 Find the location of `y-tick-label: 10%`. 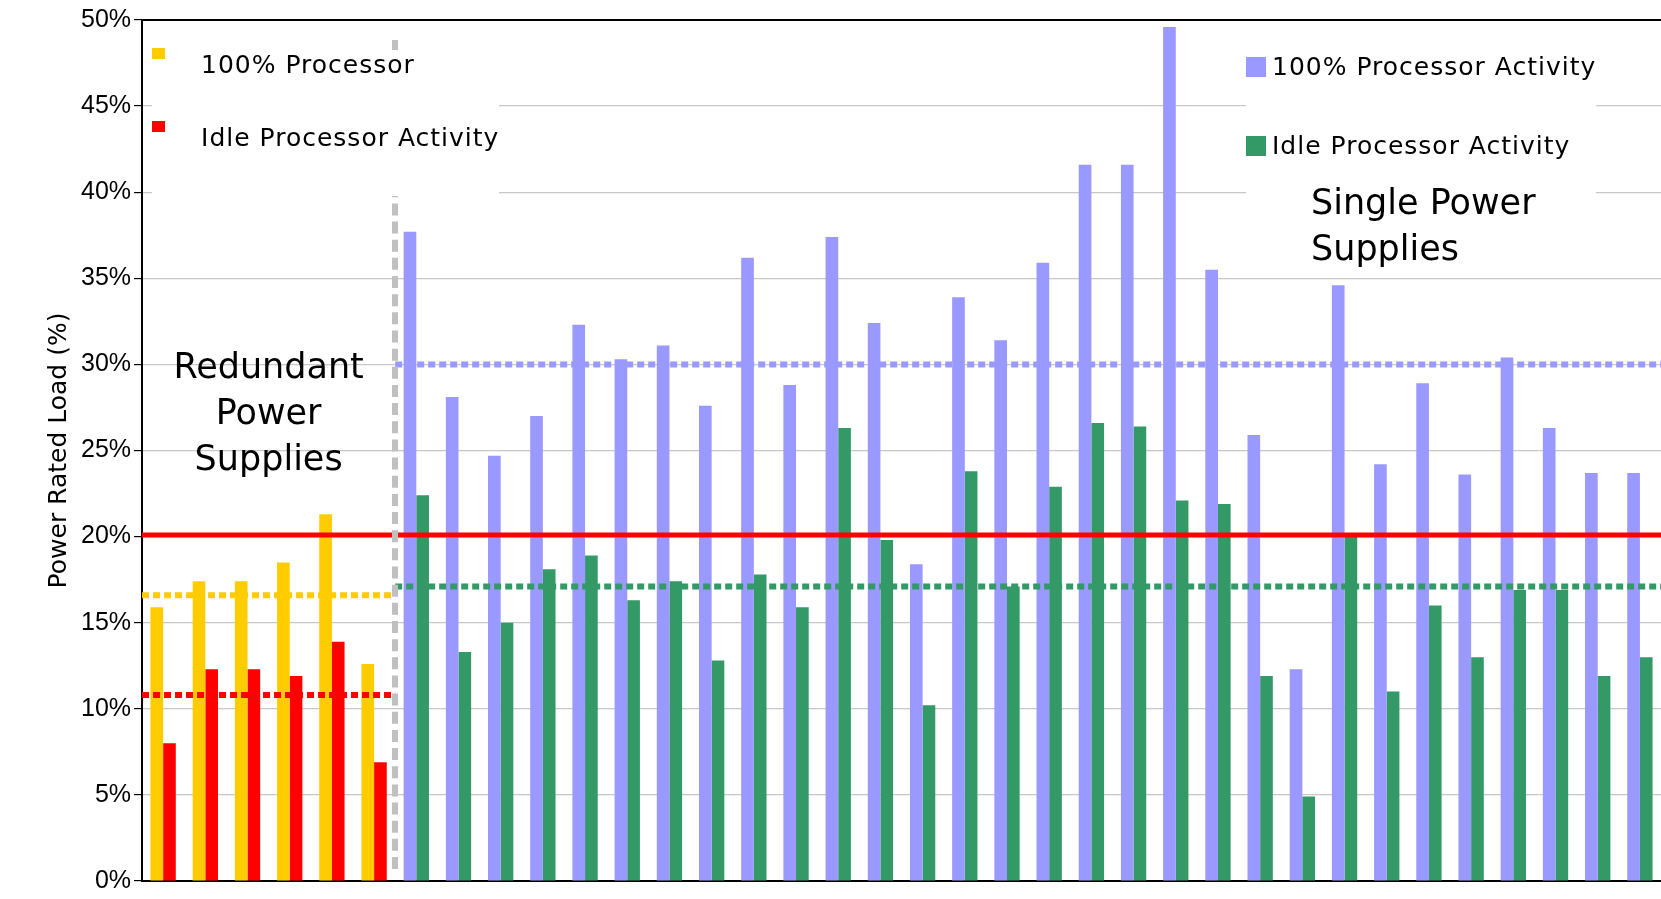

y-tick-label: 10% is located at coordinates (106, 706).